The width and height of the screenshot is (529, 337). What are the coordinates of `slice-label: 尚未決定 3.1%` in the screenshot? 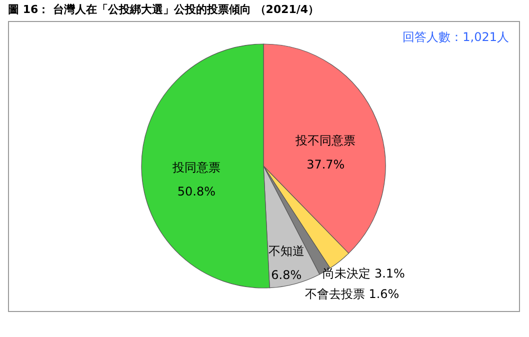 It's located at (363, 273).